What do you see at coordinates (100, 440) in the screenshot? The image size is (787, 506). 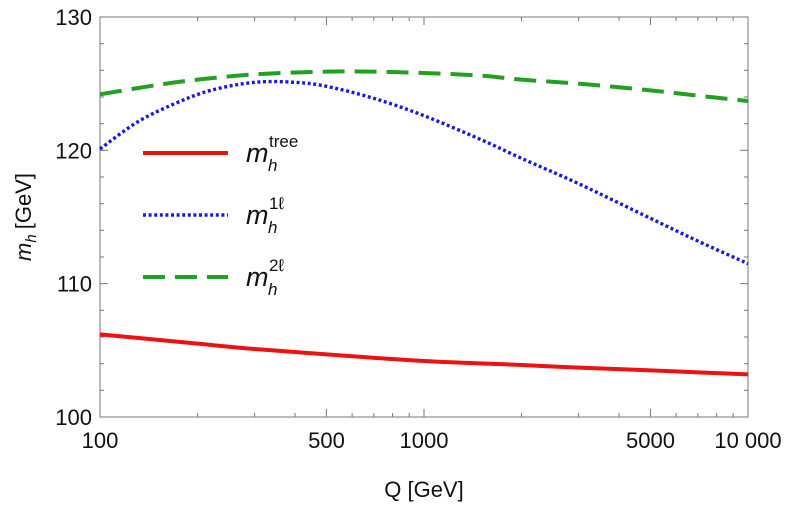 I see `x-tick-label: 100` at bounding box center [100, 440].